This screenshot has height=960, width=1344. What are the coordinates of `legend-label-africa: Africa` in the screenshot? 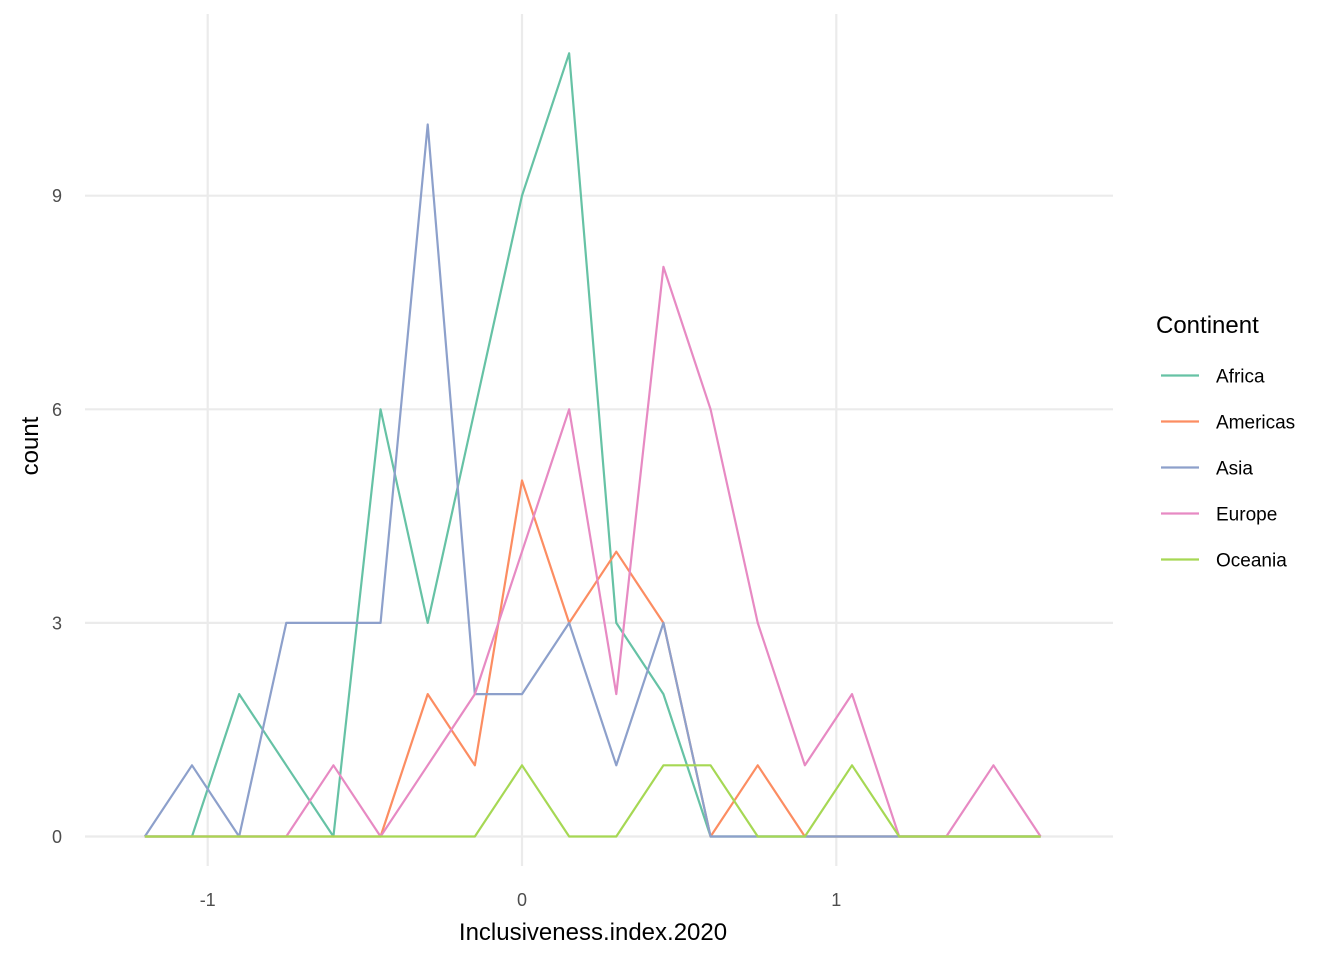 It's located at (1240, 377).